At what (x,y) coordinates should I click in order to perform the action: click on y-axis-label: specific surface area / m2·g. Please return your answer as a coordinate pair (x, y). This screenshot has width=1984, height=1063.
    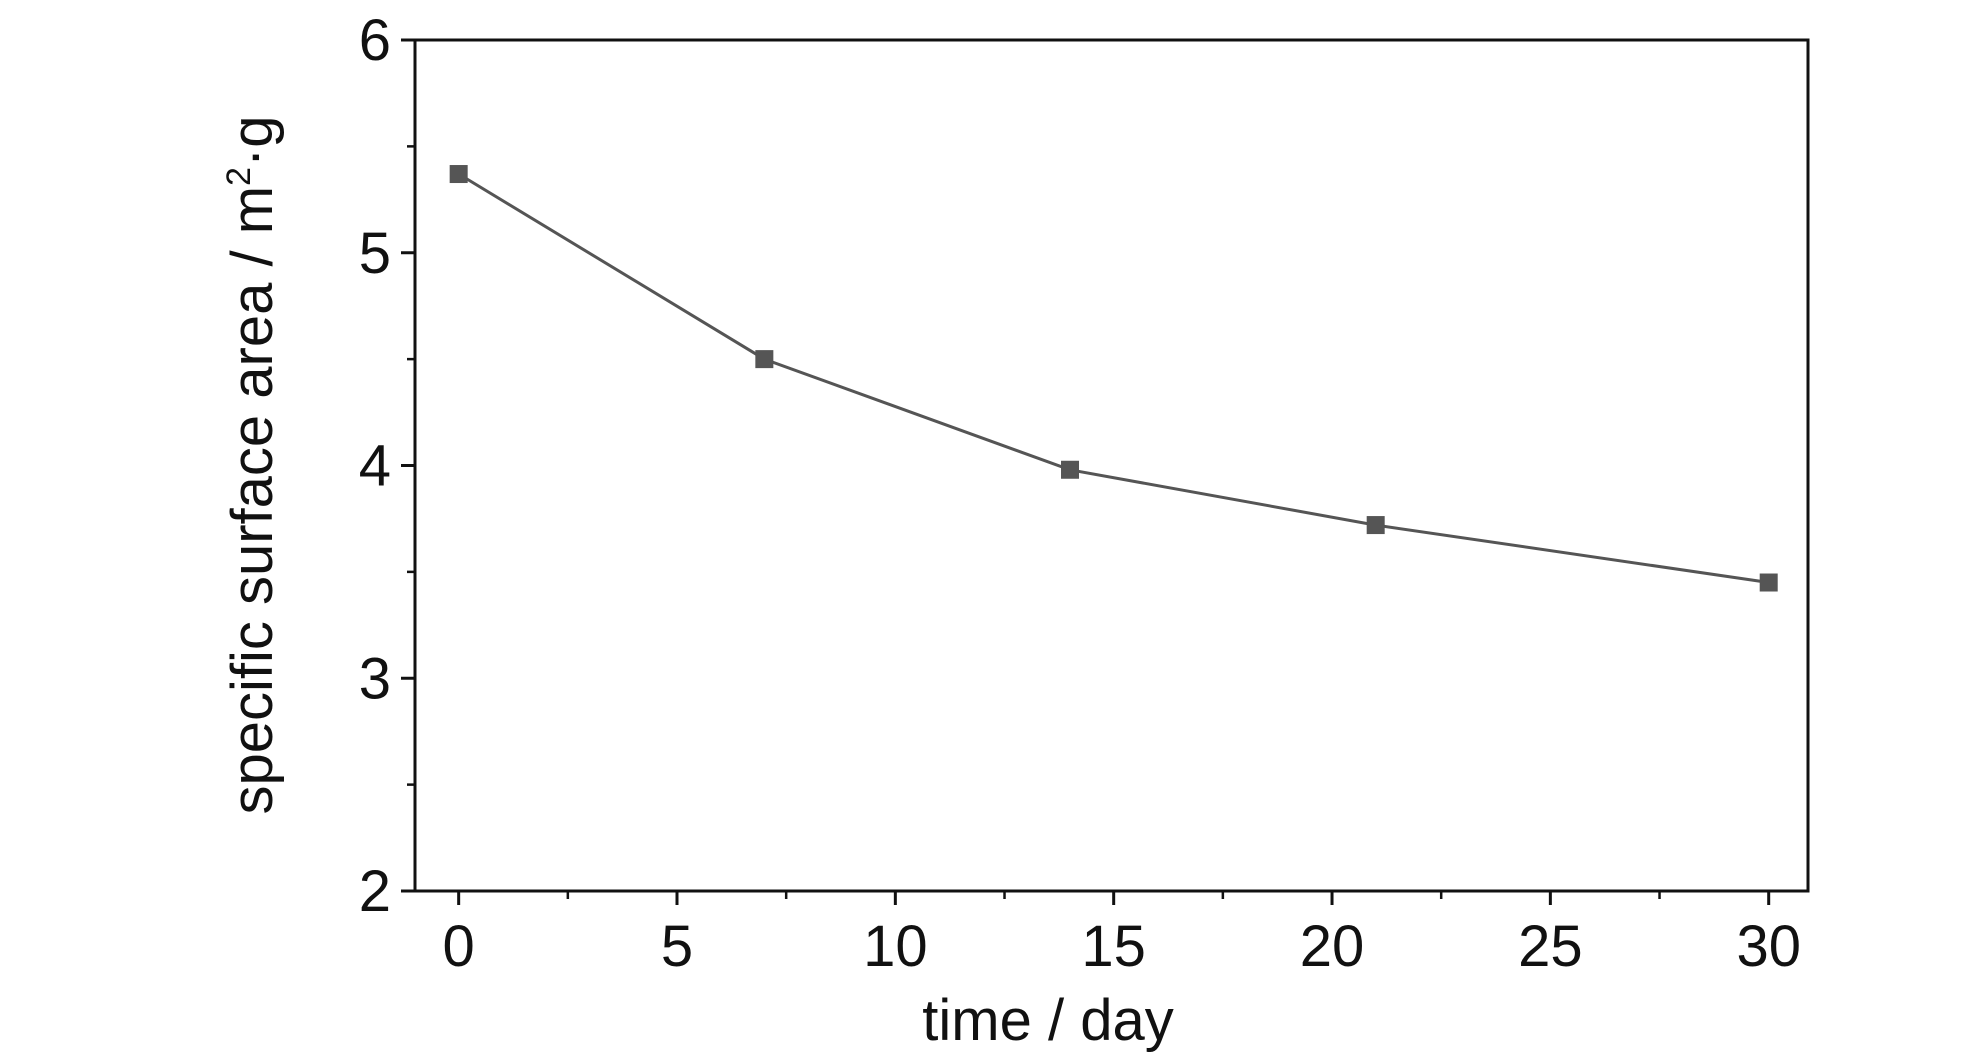
    Looking at the image, I should click on (252, 464).